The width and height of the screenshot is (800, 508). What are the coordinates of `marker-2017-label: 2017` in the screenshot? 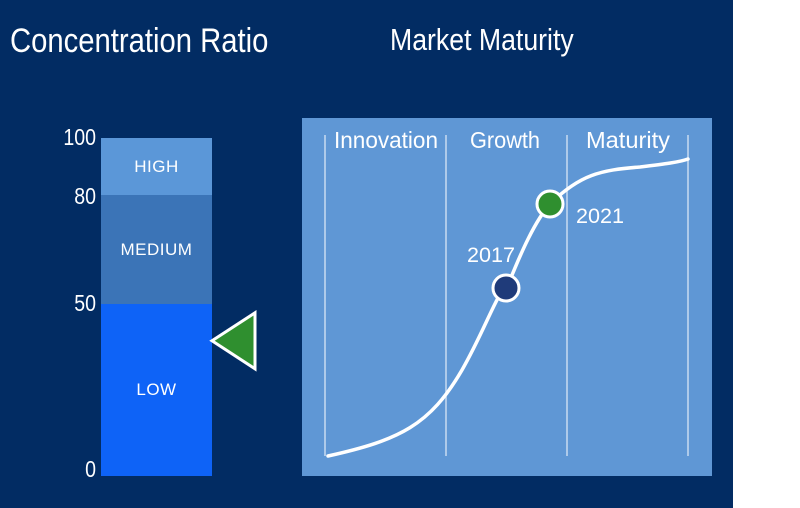 It's located at (491, 255).